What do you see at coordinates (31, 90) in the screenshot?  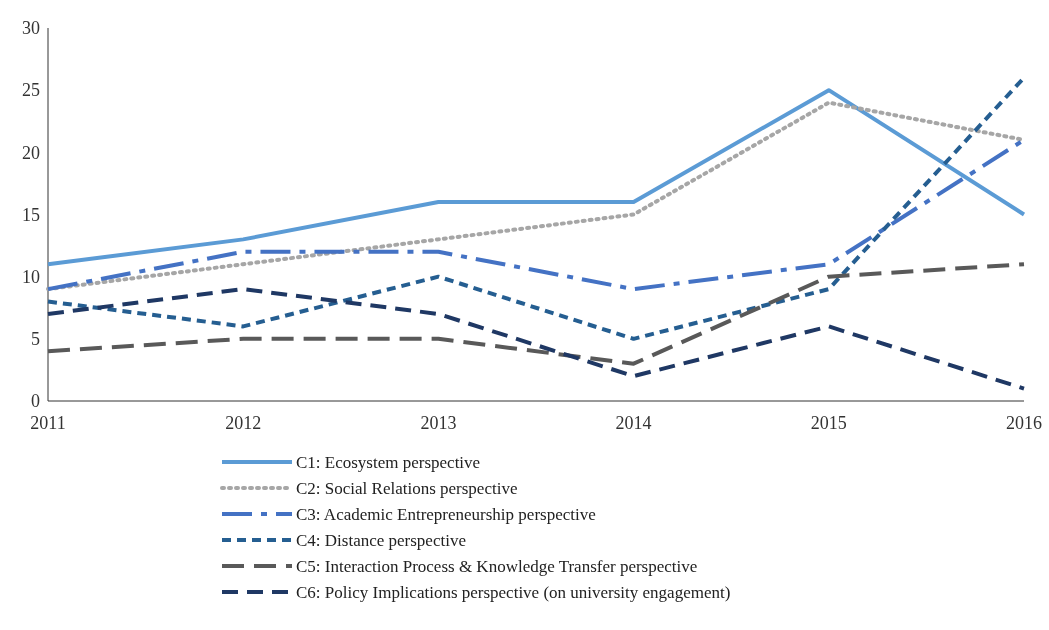 I see `y-tick-label: 25` at bounding box center [31, 90].